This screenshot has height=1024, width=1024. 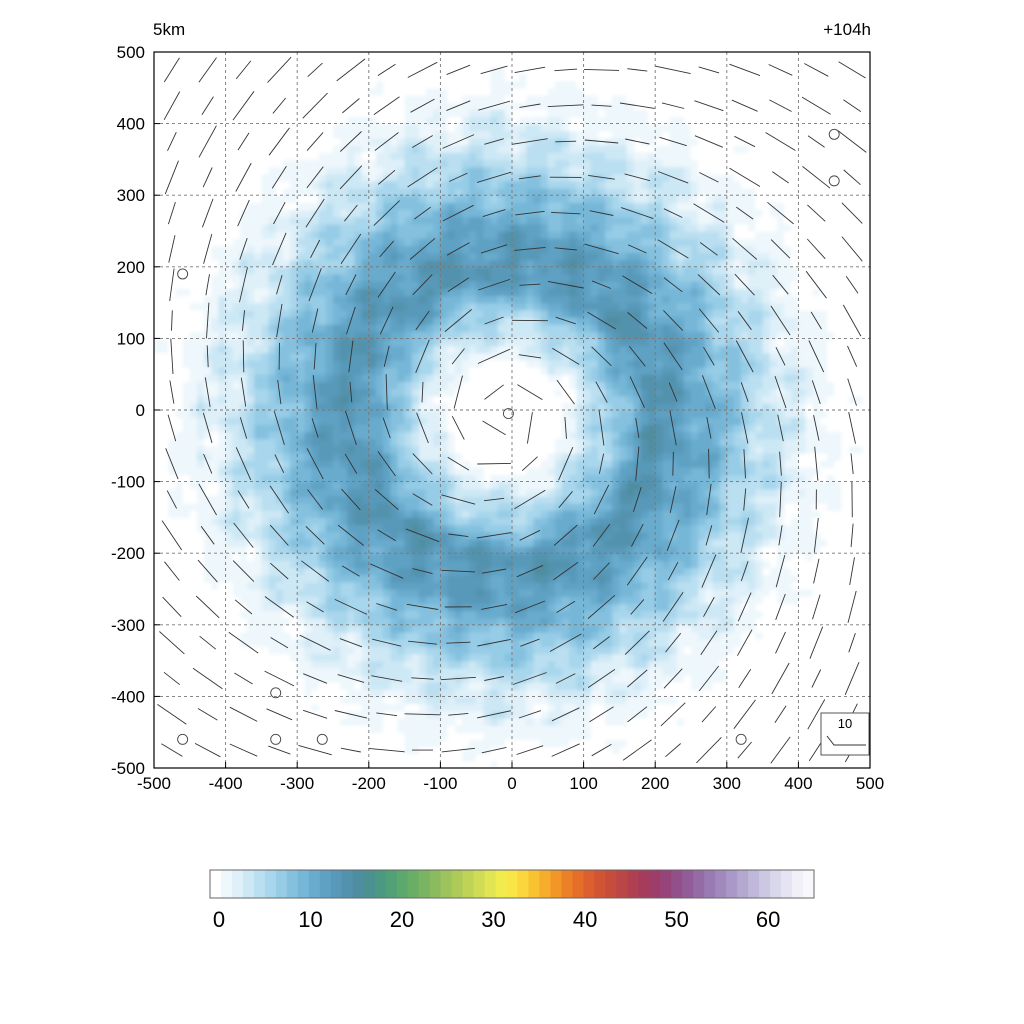 I want to click on y-tick-label: -300, so click(x=128, y=625).